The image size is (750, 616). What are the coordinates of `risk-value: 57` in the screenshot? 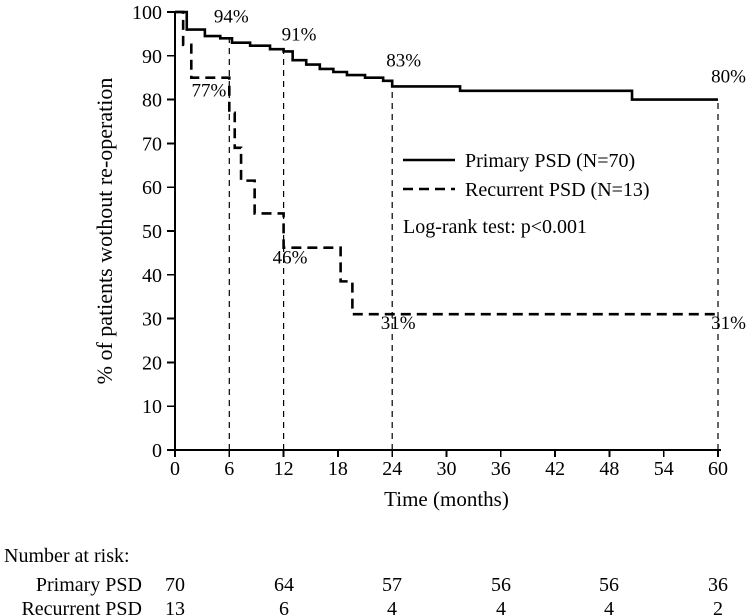 It's located at (392, 585).